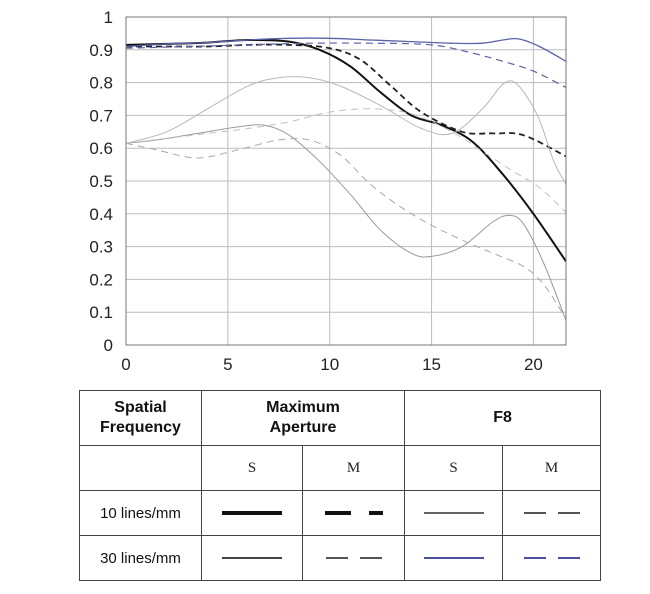  I want to click on empty-subheader-cell, so click(140, 468).